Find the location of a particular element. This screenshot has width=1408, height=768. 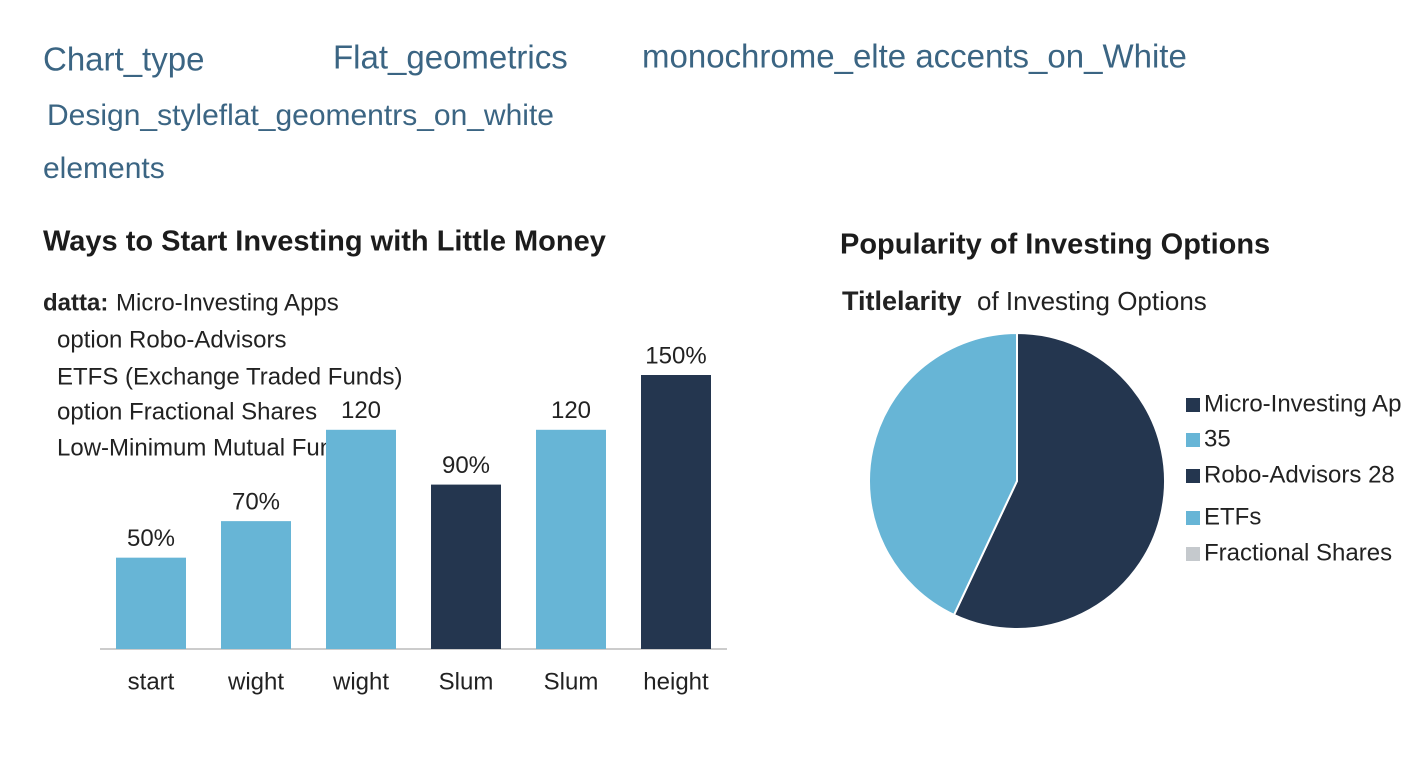

annotation-label: datta: is located at coordinates (75, 302).